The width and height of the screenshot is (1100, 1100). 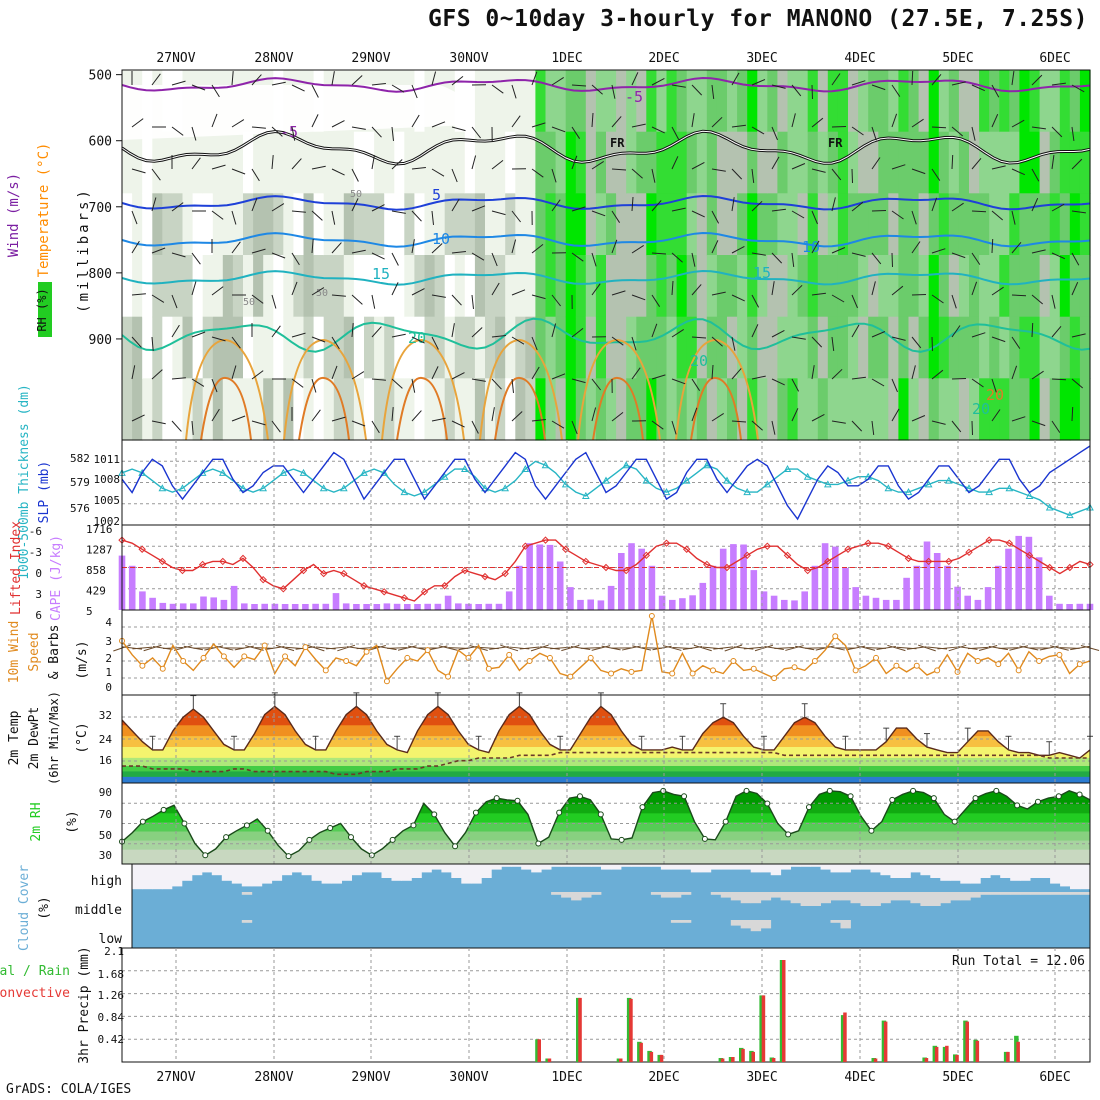 What do you see at coordinates (84, 1004) in the screenshot?
I see `precip-axis-label: 3hr Precip (mm)` at bounding box center [84, 1004].